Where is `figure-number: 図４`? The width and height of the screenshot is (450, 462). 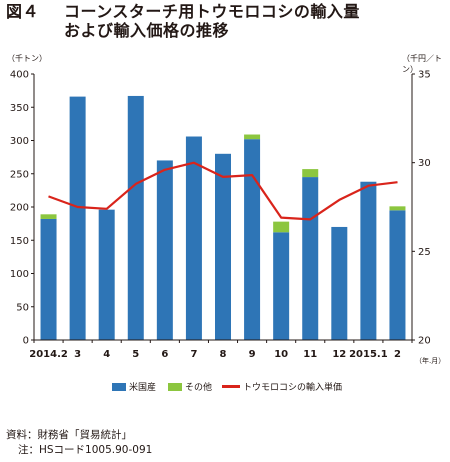
figure-number: 図４ is located at coordinates (23, 11).